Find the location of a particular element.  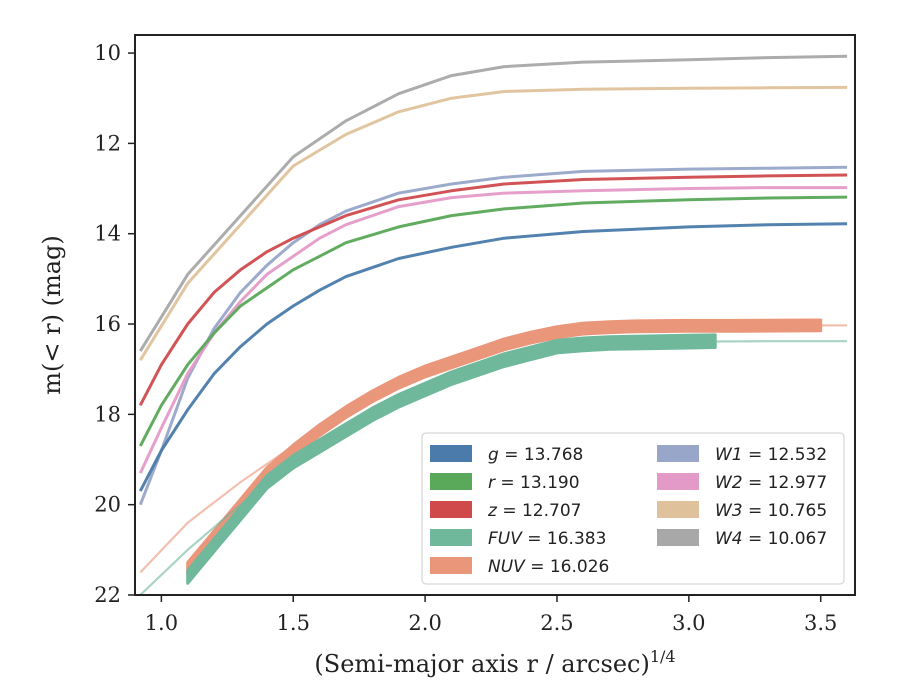

y-tick-label: 20 is located at coordinates (107, 505).